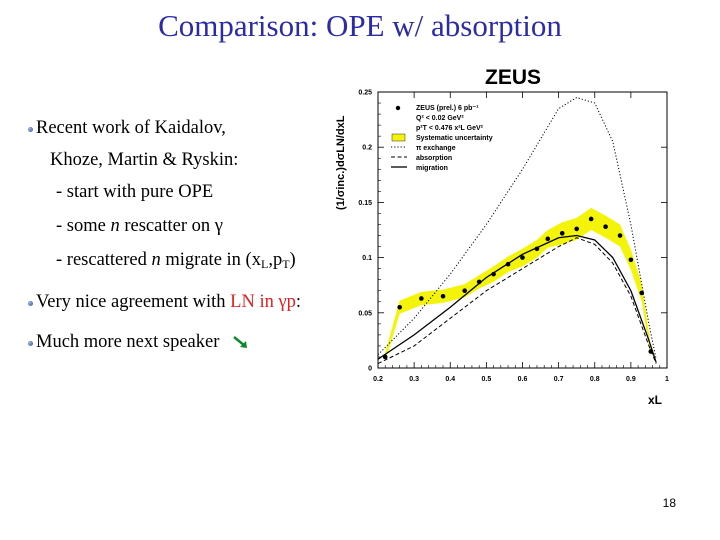  What do you see at coordinates (263, 302) in the screenshot?
I see `highlight-text: LN in γp` at bounding box center [263, 302].